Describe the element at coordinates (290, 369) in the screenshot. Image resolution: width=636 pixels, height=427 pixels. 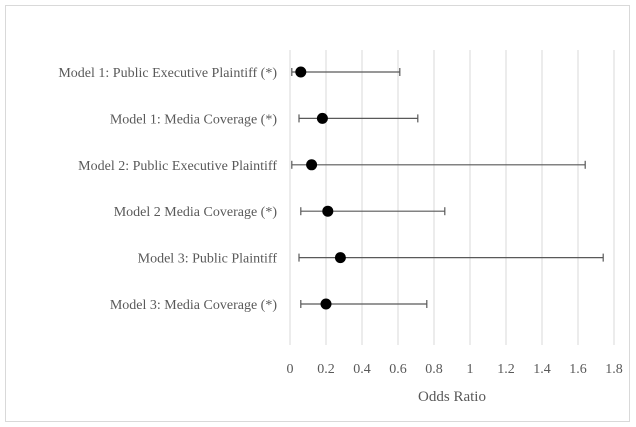
I see `x-tick-label: 0` at that location.